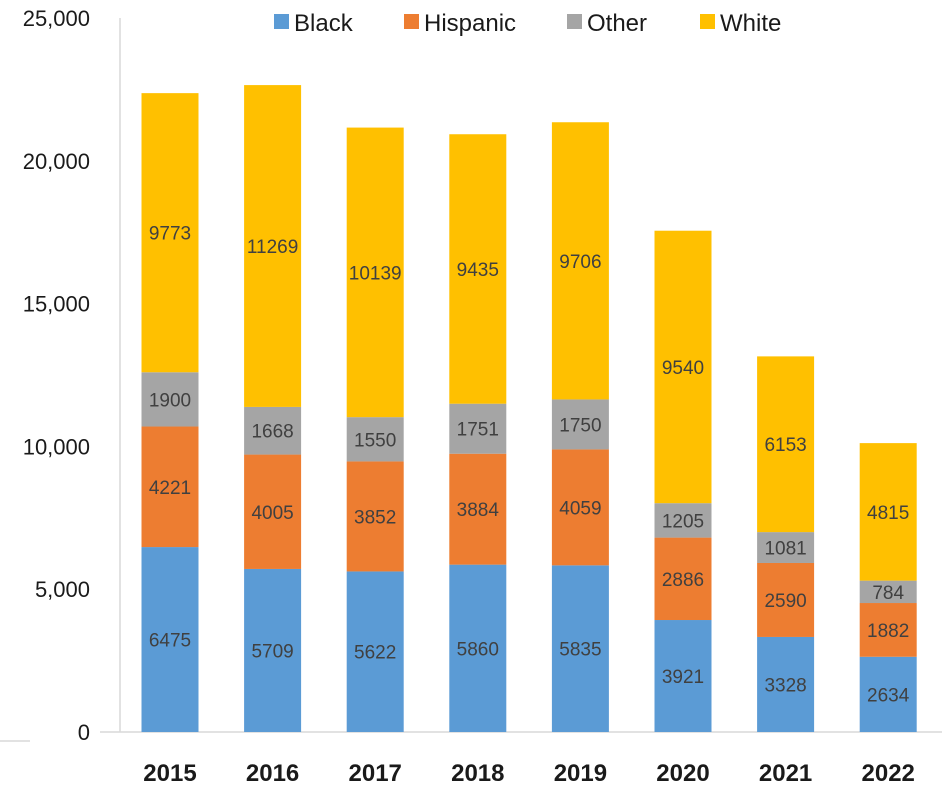 This screenshot has height=793, width=942. What do you see at coordinates (84, 732) in the screenshot?
I see `y-tick-label: 0` at bounding box center [84, 732].